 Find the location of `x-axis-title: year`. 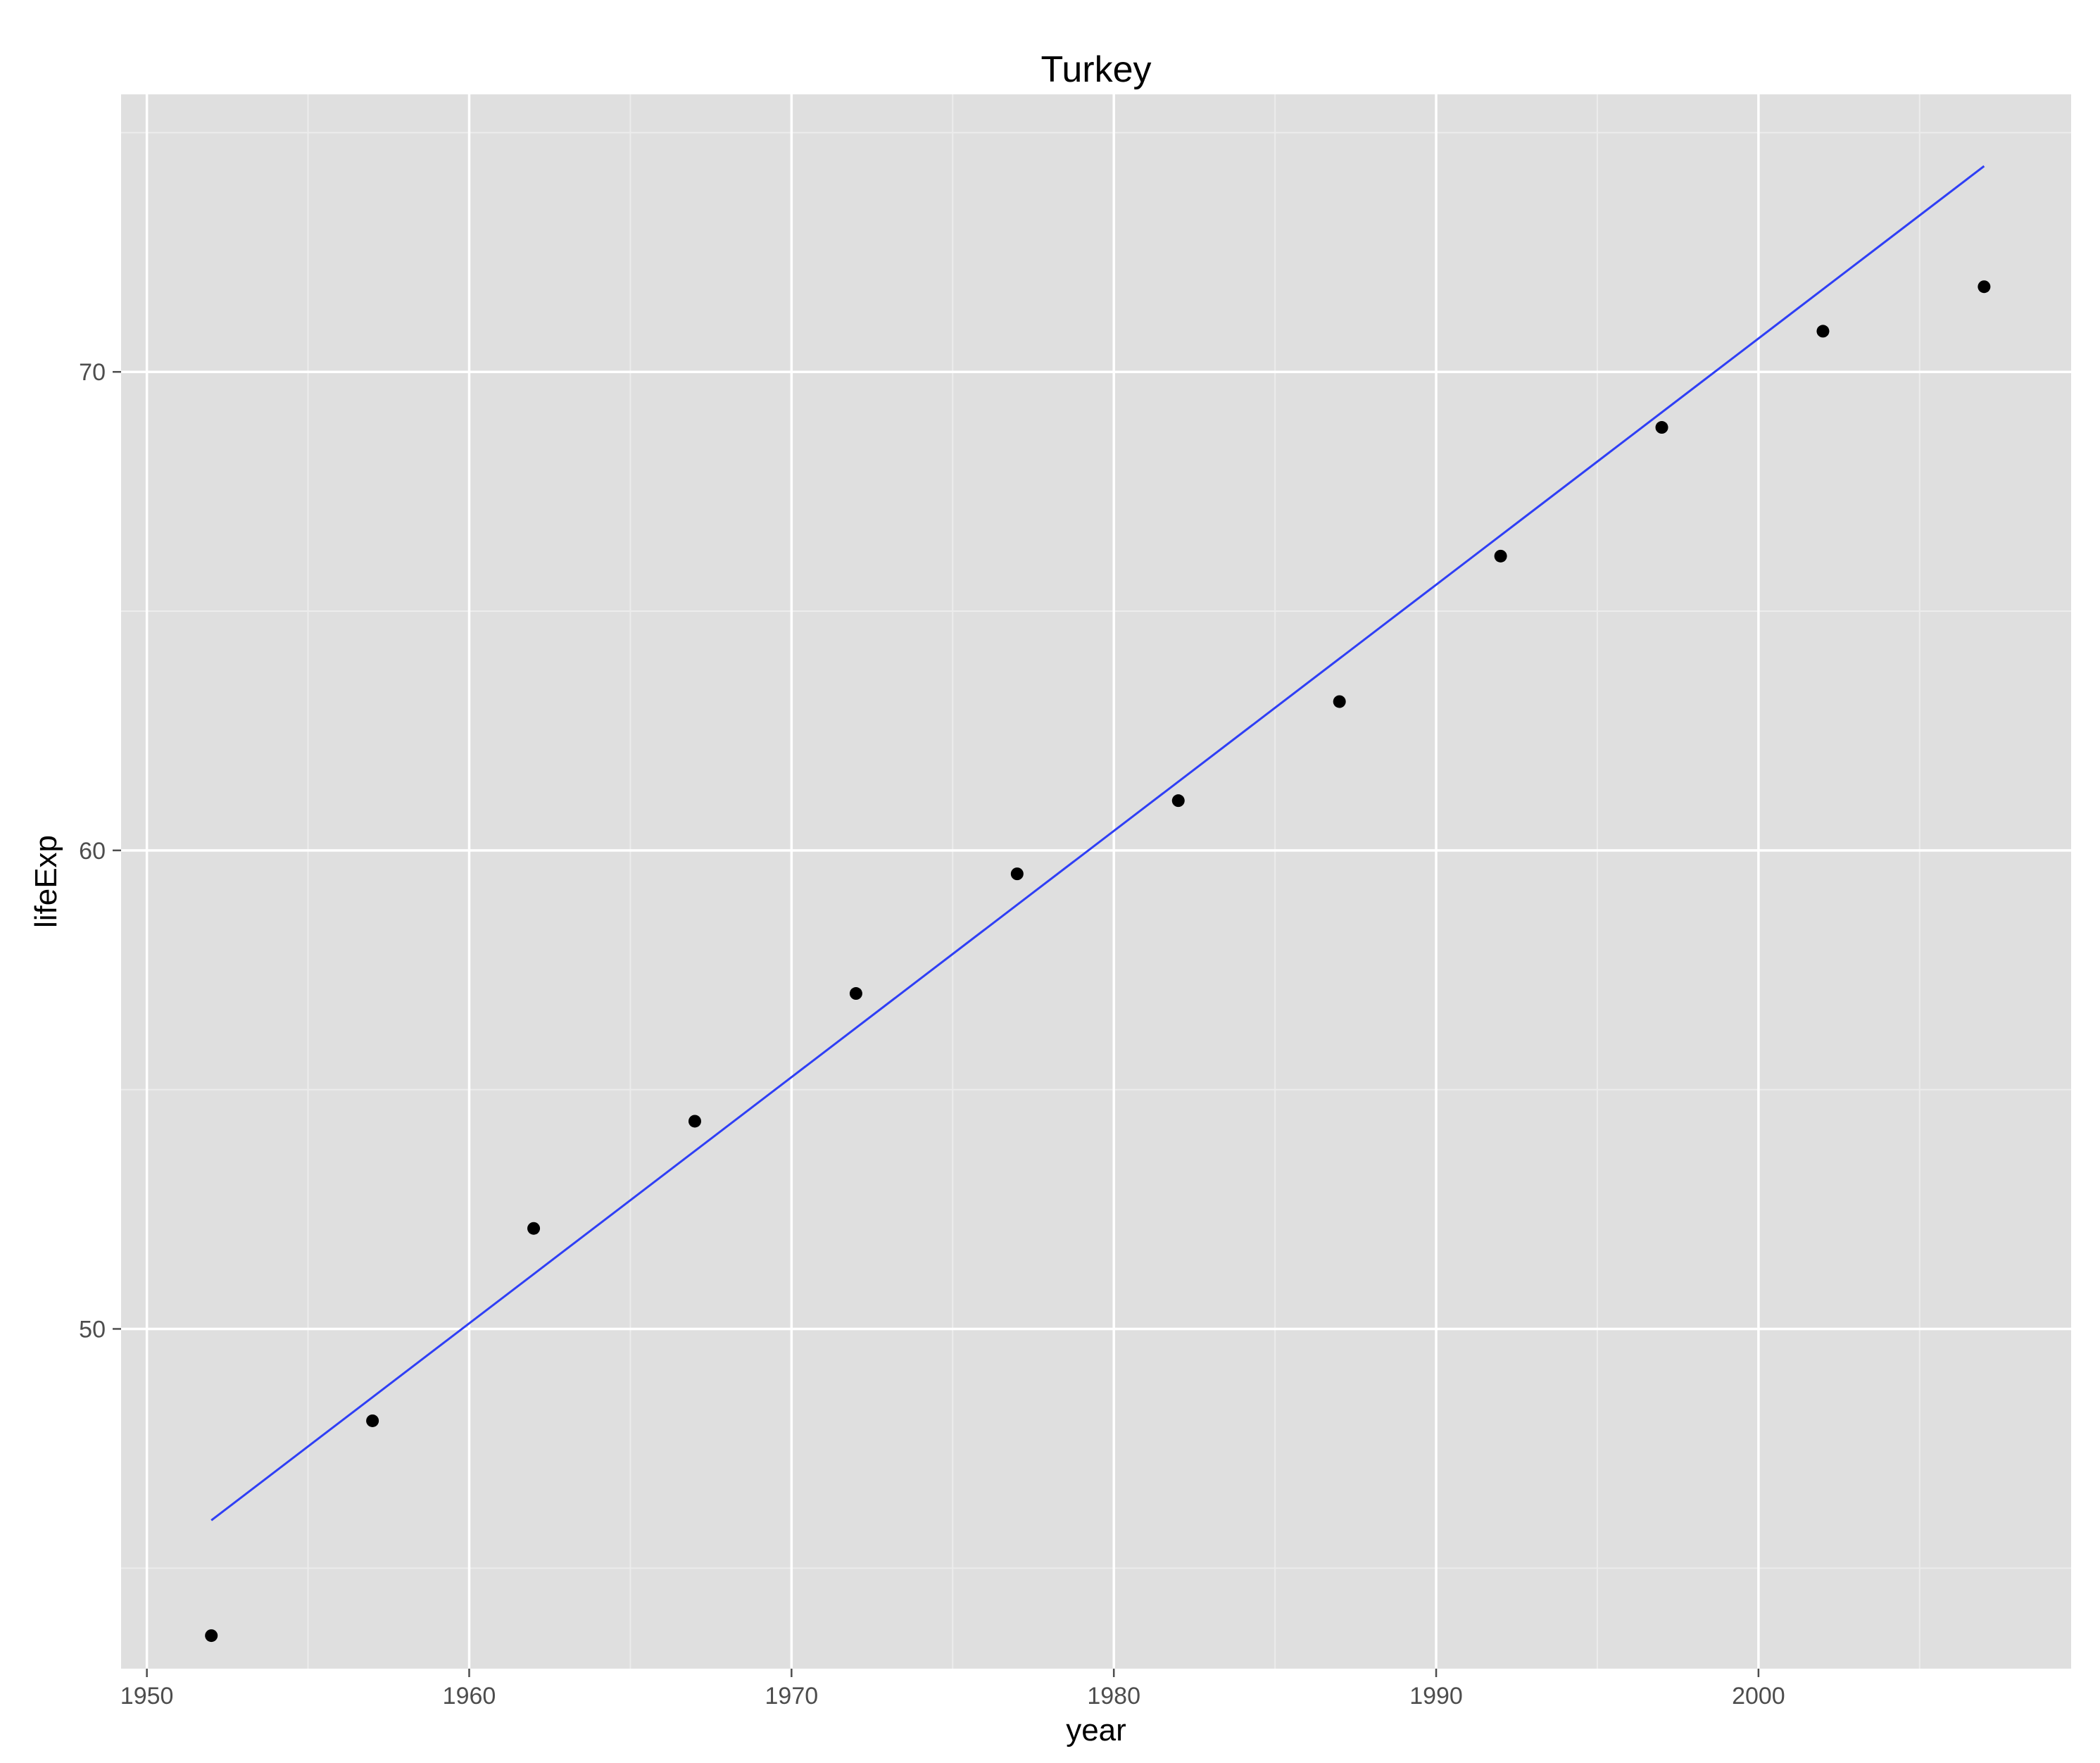

x-axis-title: year is located at coordinates (1096, 1730).